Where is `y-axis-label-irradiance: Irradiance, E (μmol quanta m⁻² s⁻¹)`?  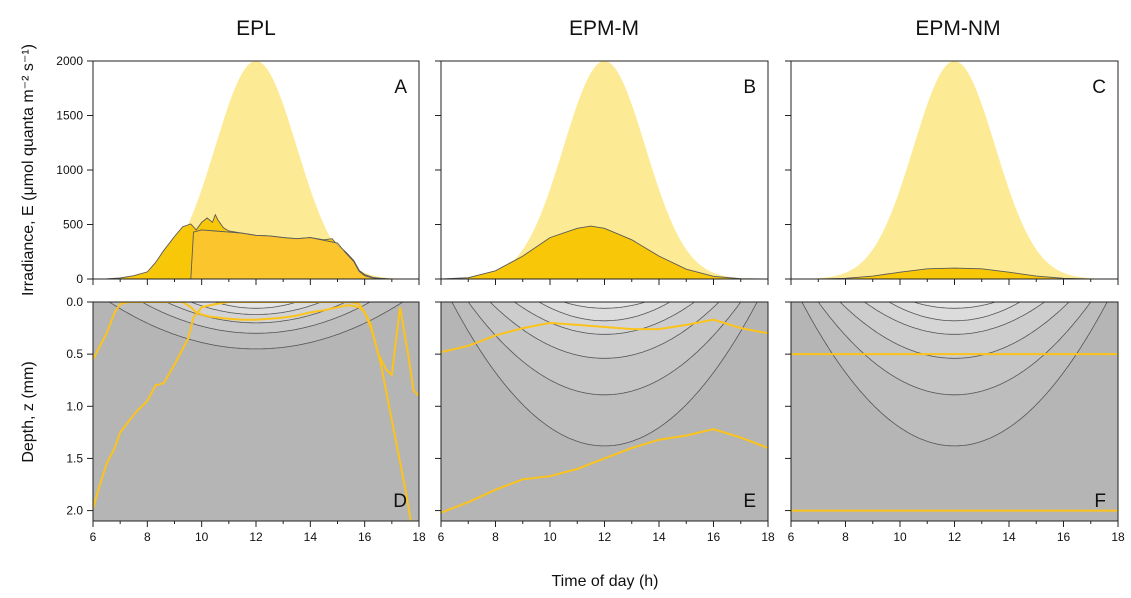 y-axis-label-irradiance: Irradiance, E (μmol quanta m⁻² s⁻¹) is located at coordinates (28, 170).